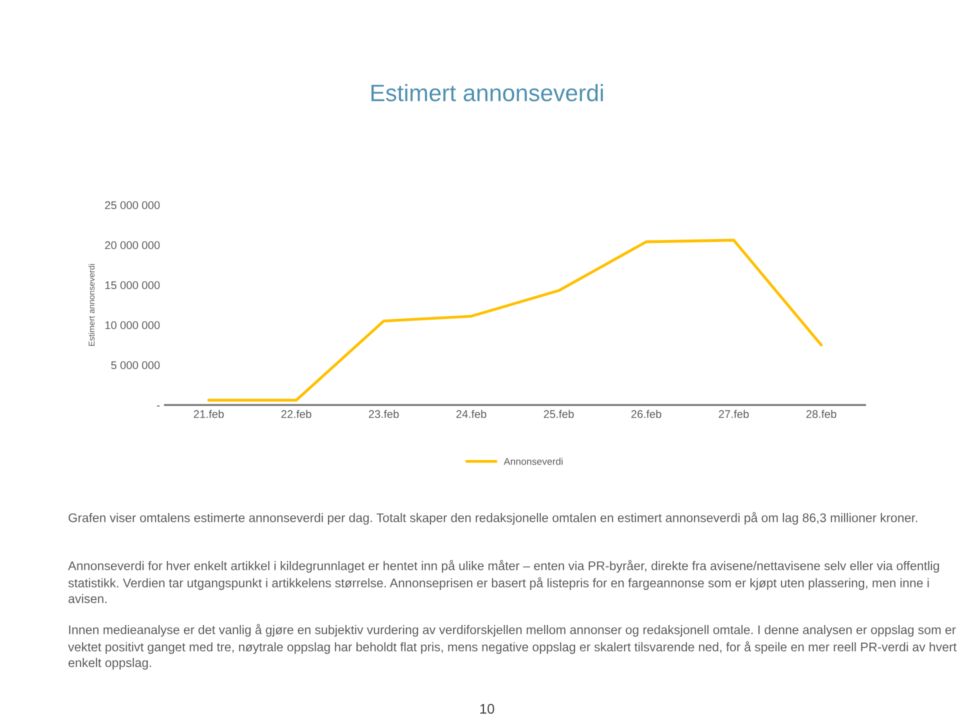 The image size is (967, 724). I want to click on x-tick-label: 21.feb, so click(209, 414).